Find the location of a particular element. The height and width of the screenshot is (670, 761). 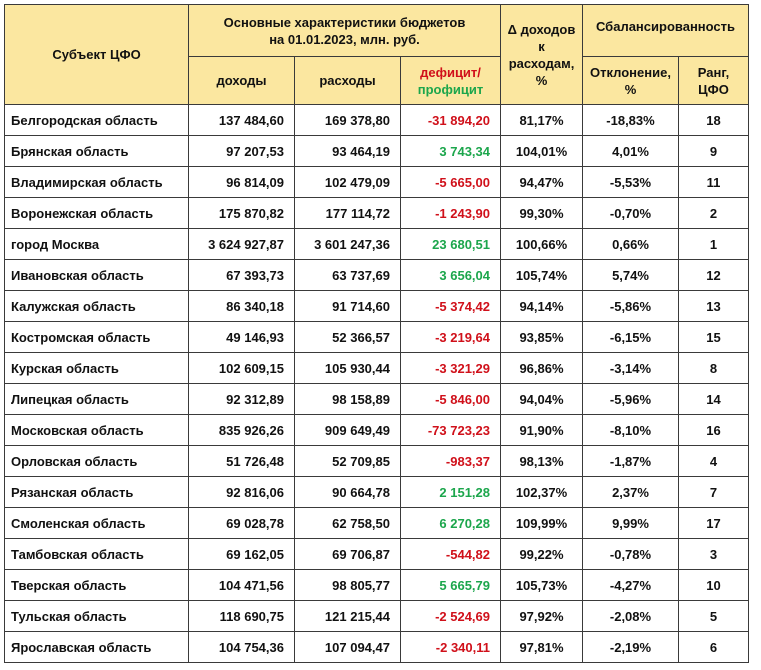

rank-cell: 13 is located at coordinates (713, 306).